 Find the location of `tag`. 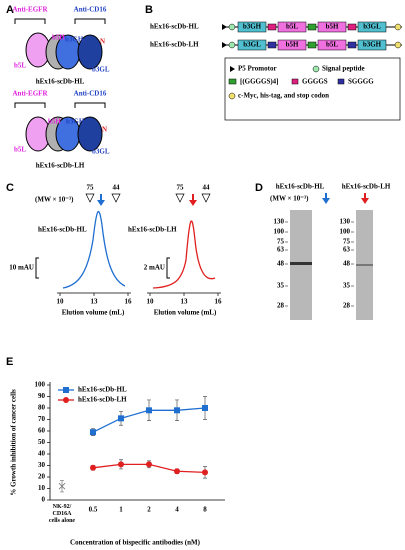

tag is located at coordinates (398, 45).